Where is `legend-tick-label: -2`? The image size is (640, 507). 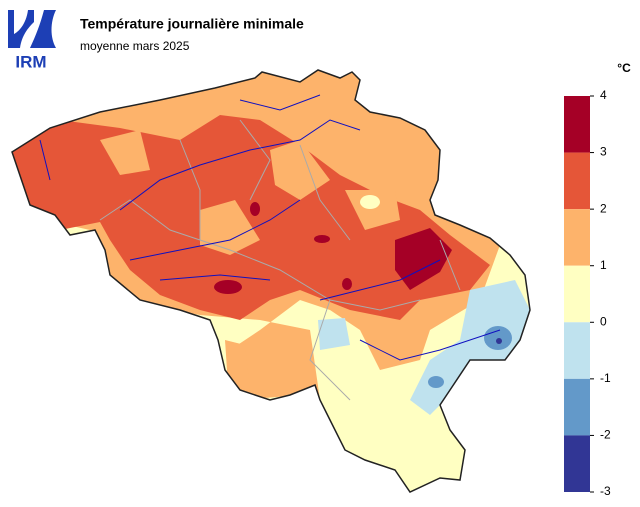
legend-tick-label: -2 is located at coordinates (605, 435).